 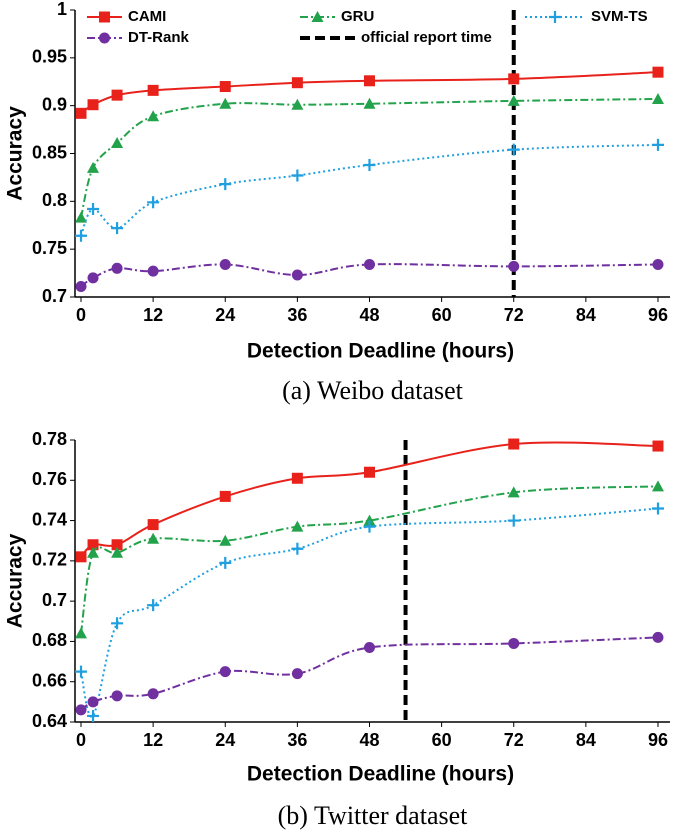 What do you see at coordinates (442, 315) in the screenshot?
I see `x-tick-label: 60` at bounding box center [442, 315].